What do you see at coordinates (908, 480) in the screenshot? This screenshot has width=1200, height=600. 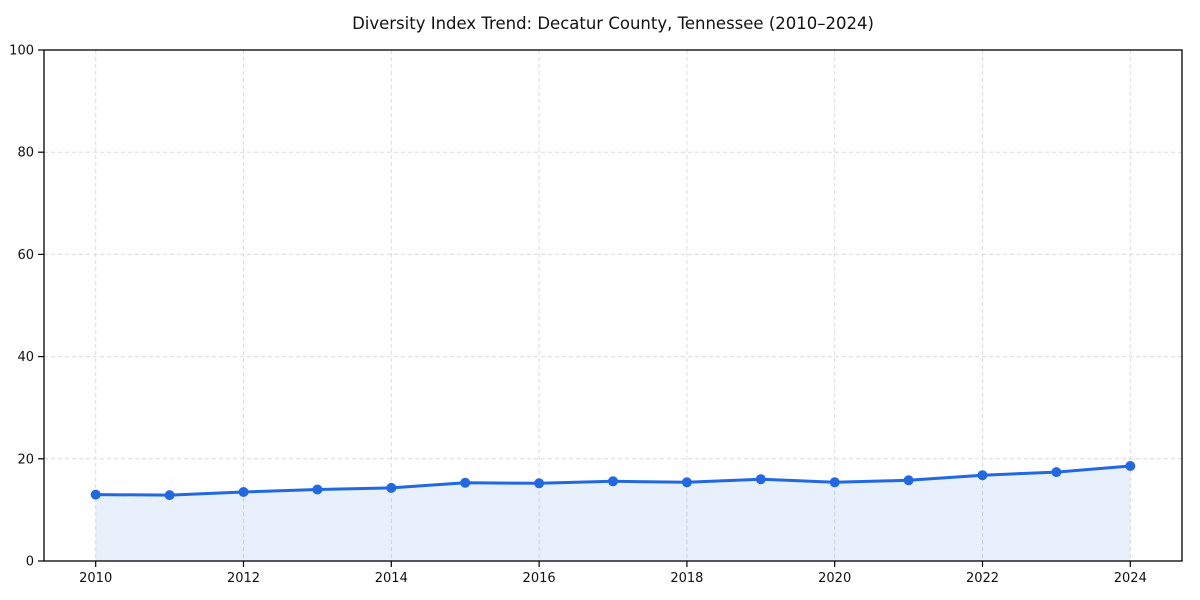 I see `data-point-2021` at bounding box center [908, 480].